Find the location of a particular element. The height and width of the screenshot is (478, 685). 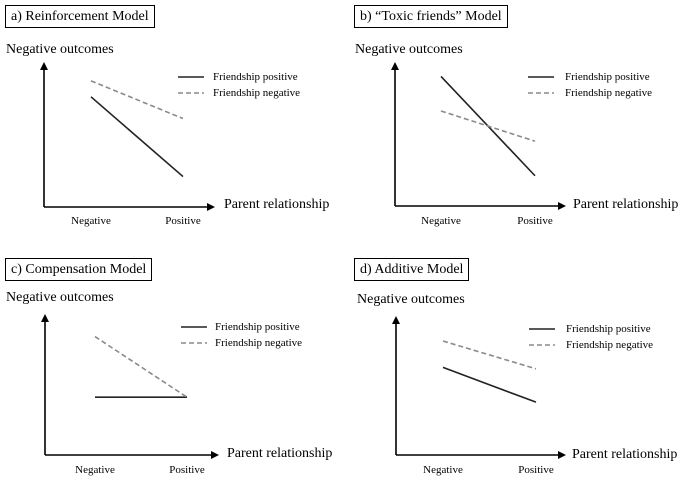

panel-a-title: a) Reinforcement Model is located at coordinates (80, 16).